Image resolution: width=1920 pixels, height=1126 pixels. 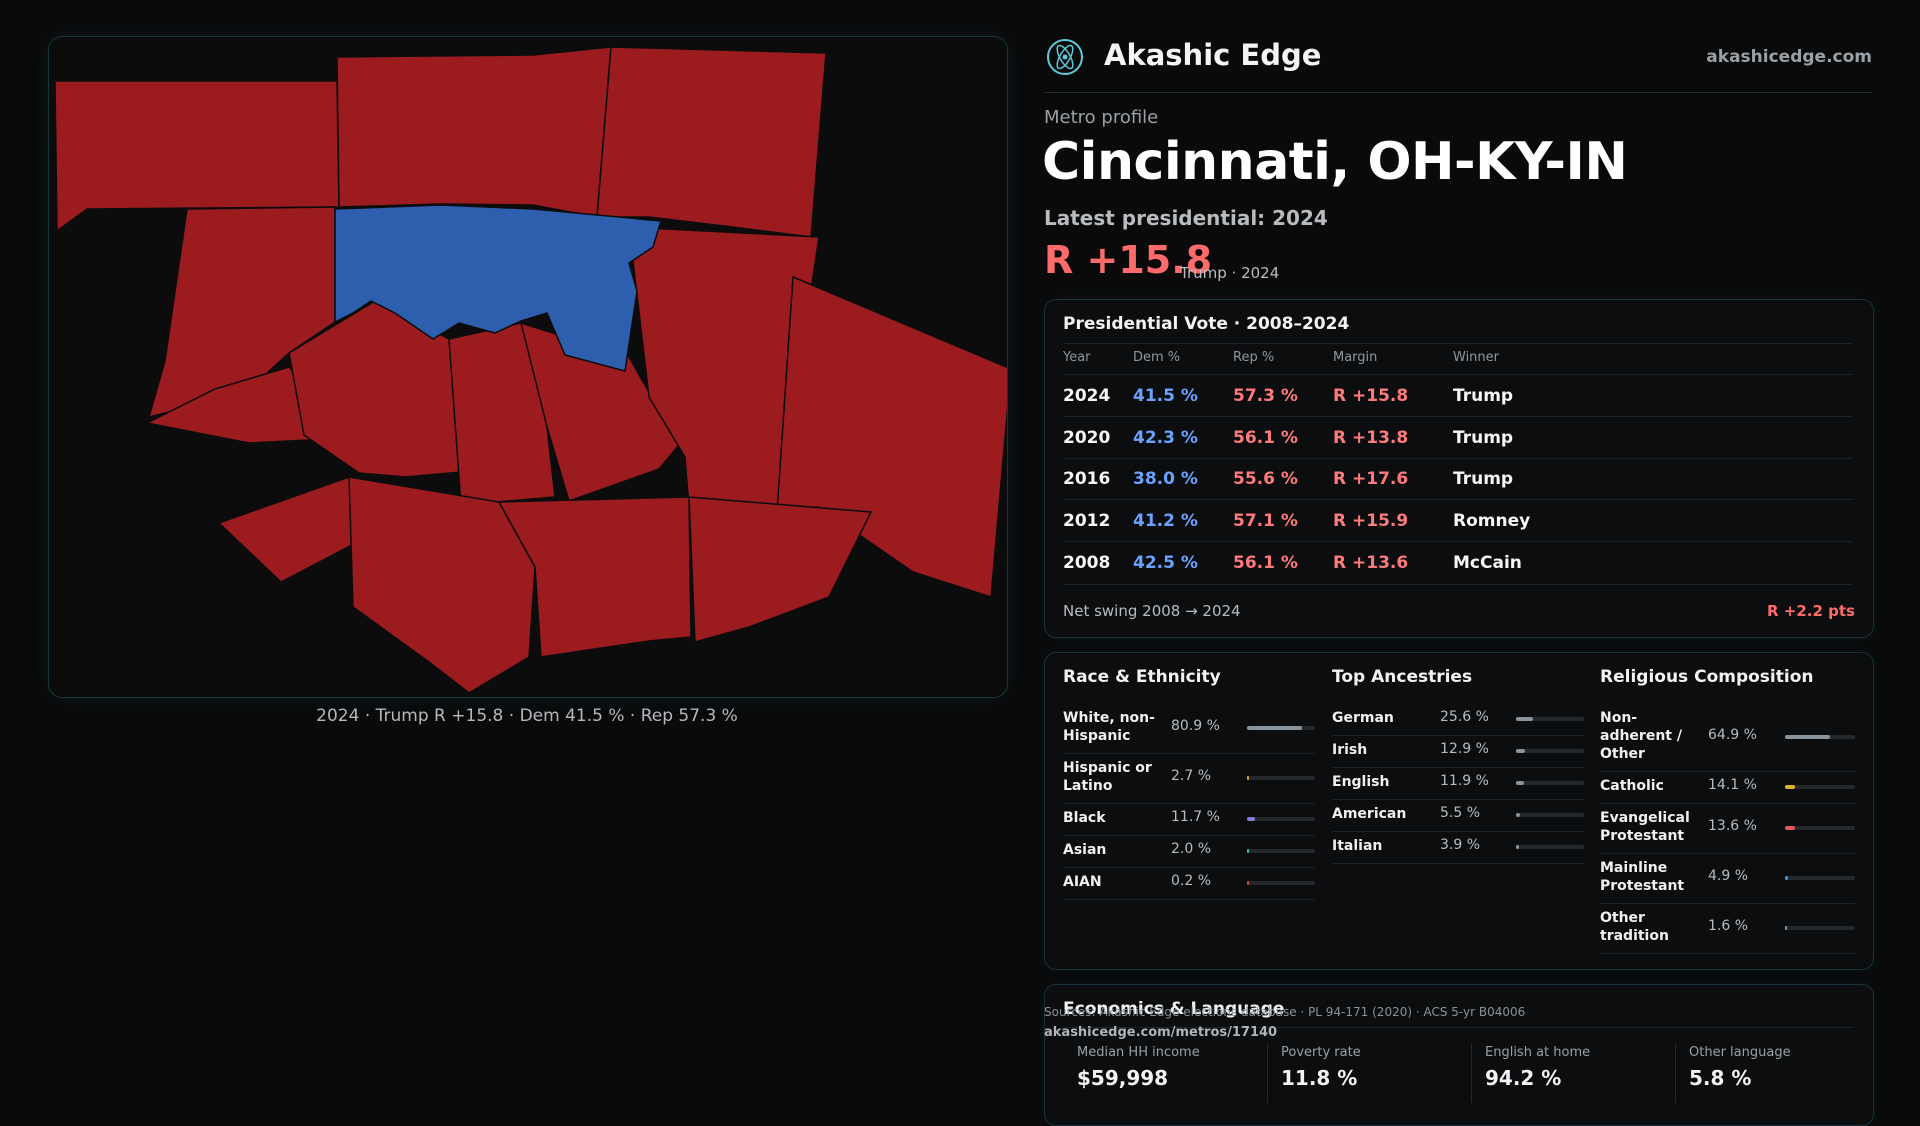 I want to click on header-divider, so click(x=1458, y=92).